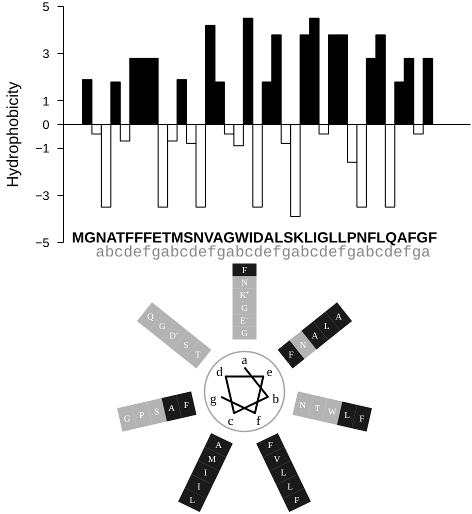 The width and height of the screenshot is (472, 514). I want to click on y-tick-label: −5, so click(42, 243).